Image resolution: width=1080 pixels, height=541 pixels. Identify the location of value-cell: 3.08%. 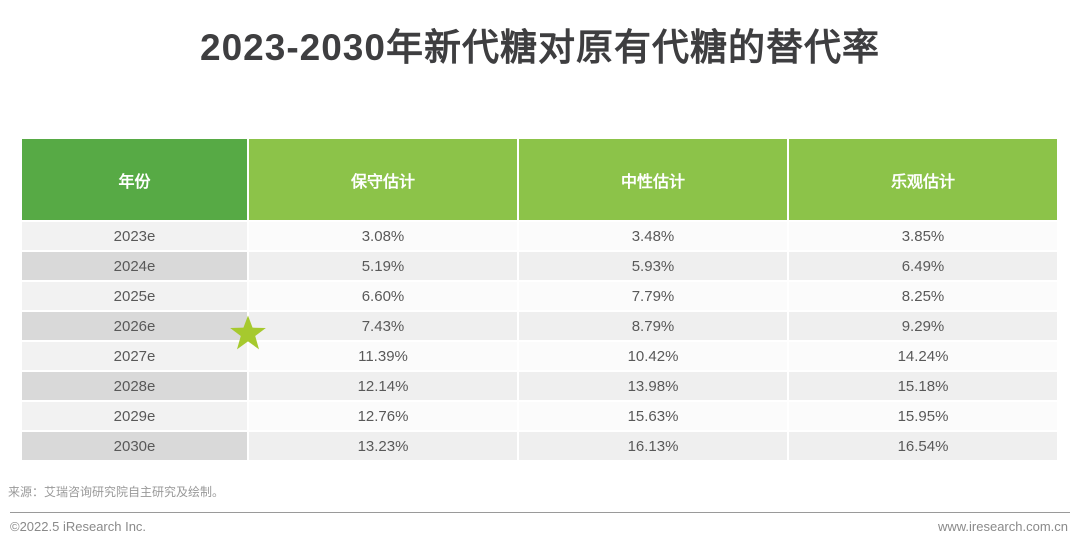
(383, 236).